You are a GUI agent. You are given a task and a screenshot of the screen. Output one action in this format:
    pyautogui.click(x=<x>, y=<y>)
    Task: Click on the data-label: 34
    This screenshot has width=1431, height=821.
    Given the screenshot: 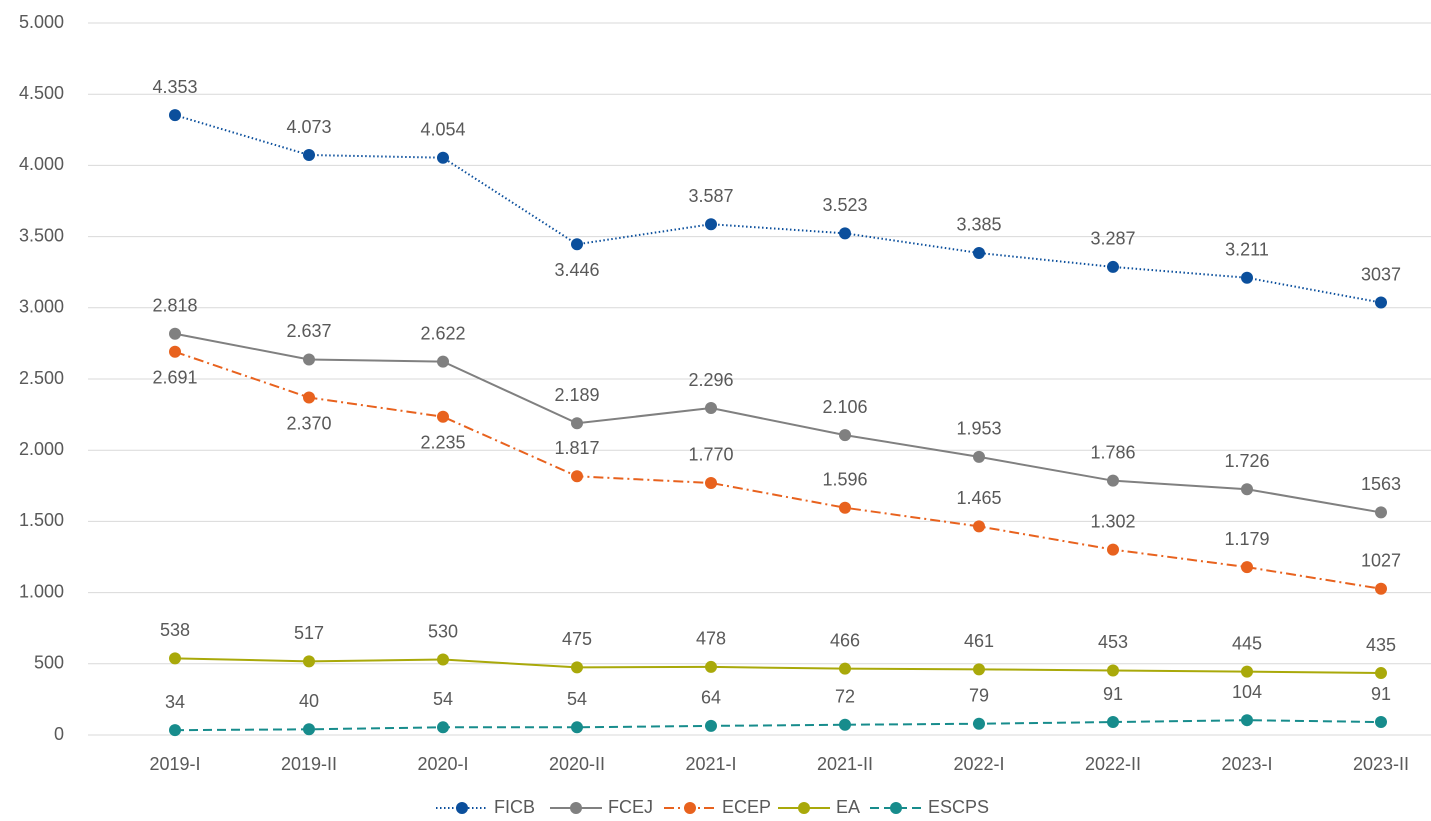 What is the action you would take?
    pyautogui.click(x=175, y=702)
    